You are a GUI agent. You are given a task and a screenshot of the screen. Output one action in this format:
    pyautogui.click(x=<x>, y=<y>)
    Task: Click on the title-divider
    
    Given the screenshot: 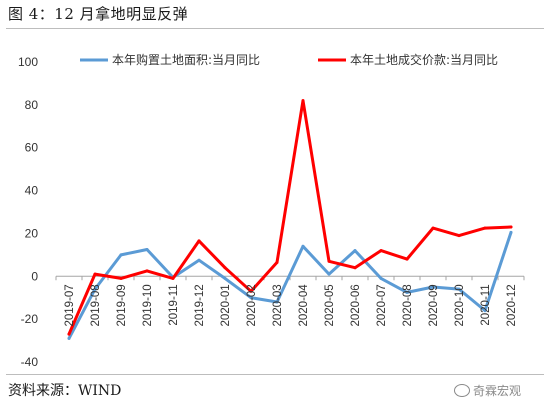 What is the action you would take?
    pyautogui.click(x=275, y=28)
    